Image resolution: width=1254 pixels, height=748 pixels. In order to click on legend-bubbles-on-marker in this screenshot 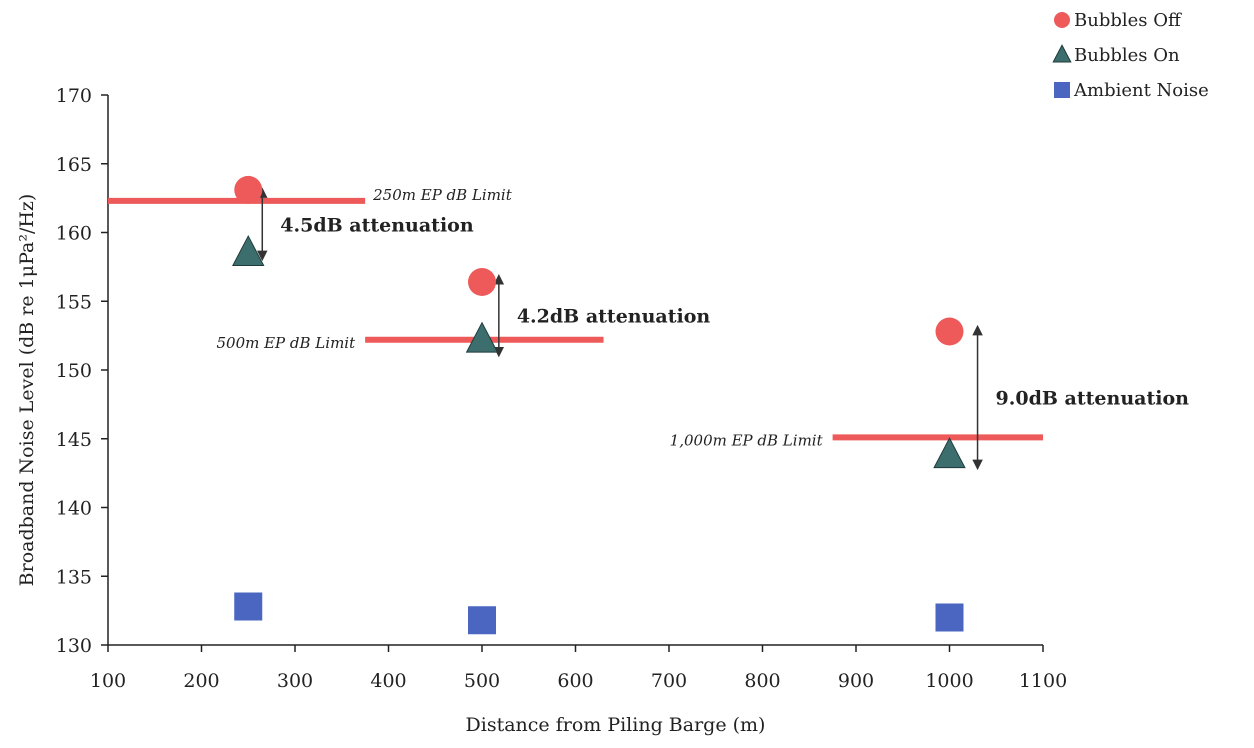, I will do `click(1062, 53)`.